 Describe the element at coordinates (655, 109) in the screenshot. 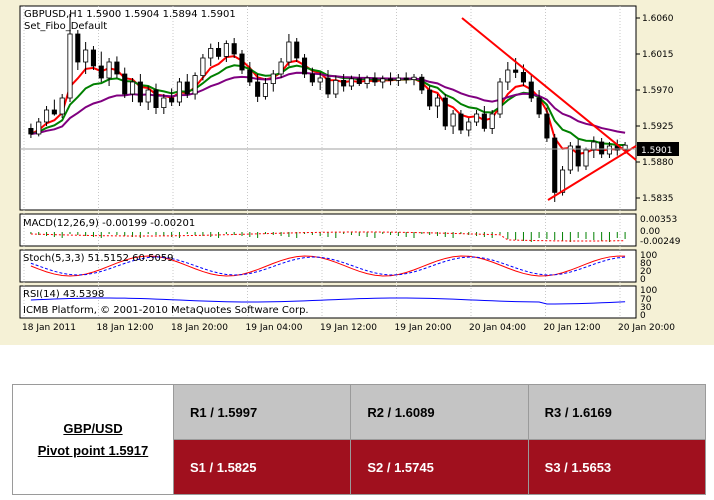

I see `price-axis: 1.6060 1.6015 1.5970 1.5925 1.5880 1.5835` at that location.